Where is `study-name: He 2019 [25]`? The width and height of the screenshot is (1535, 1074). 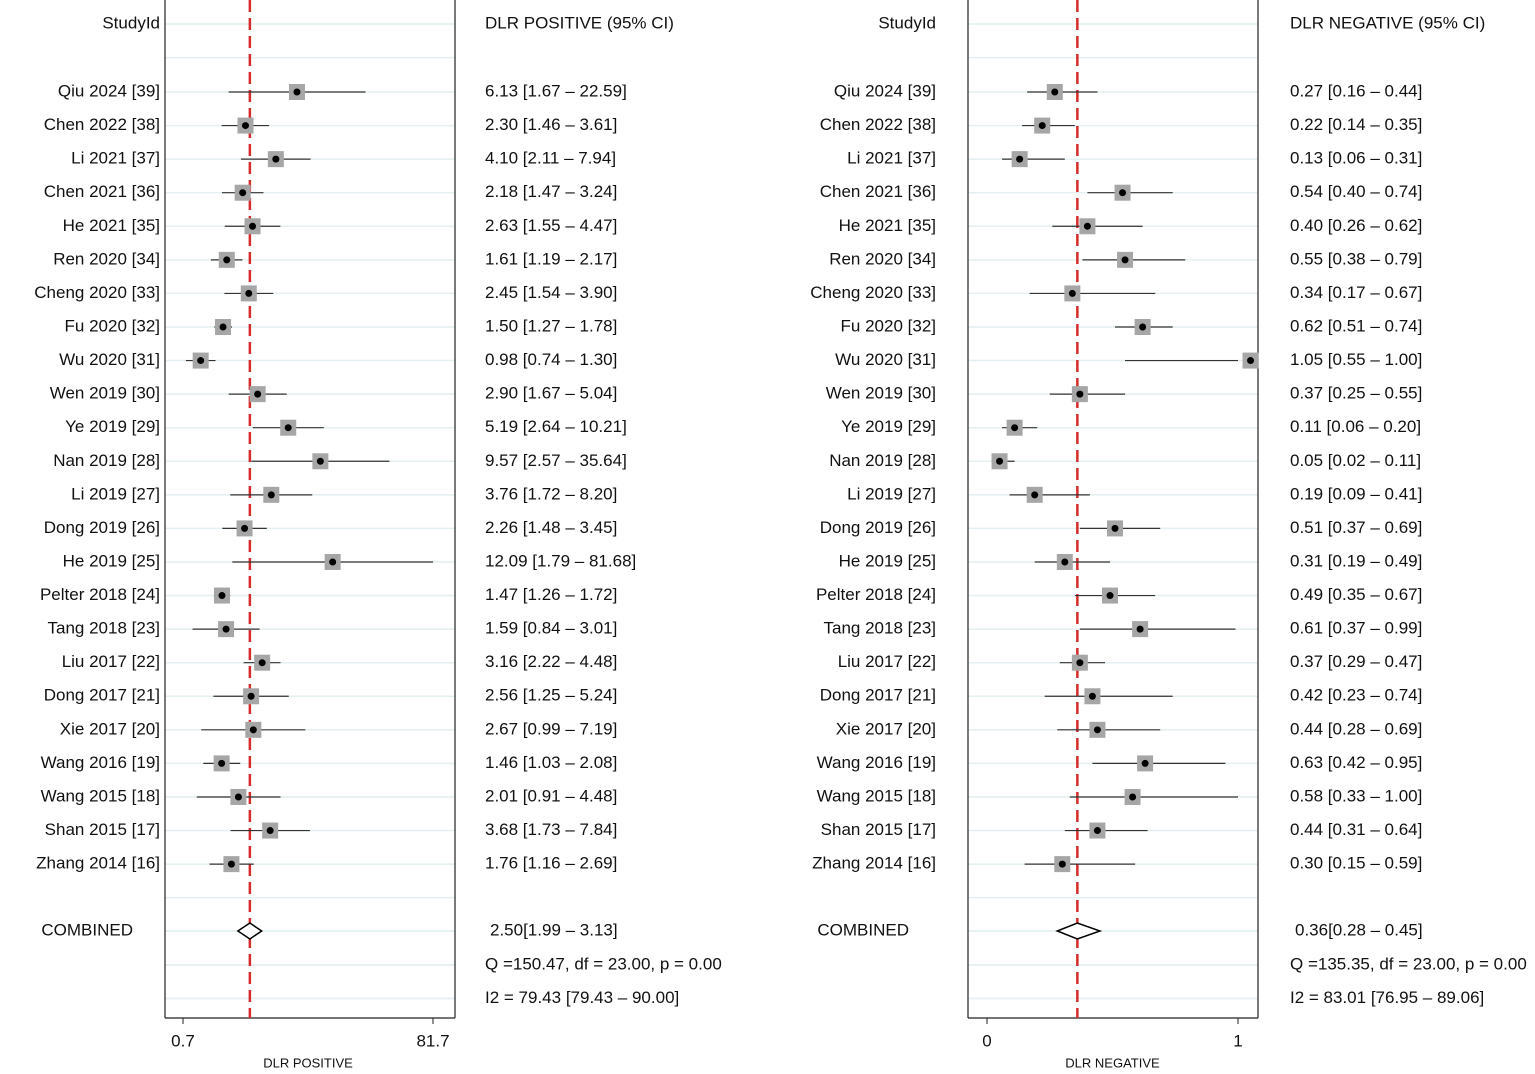 study-name: He 2019 [25] is located at coordinates (887, 560).